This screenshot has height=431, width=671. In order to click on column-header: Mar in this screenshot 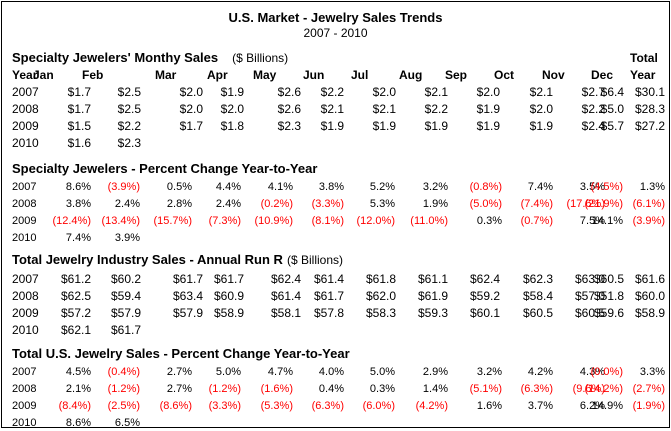, I will do `click(166, 75)`.